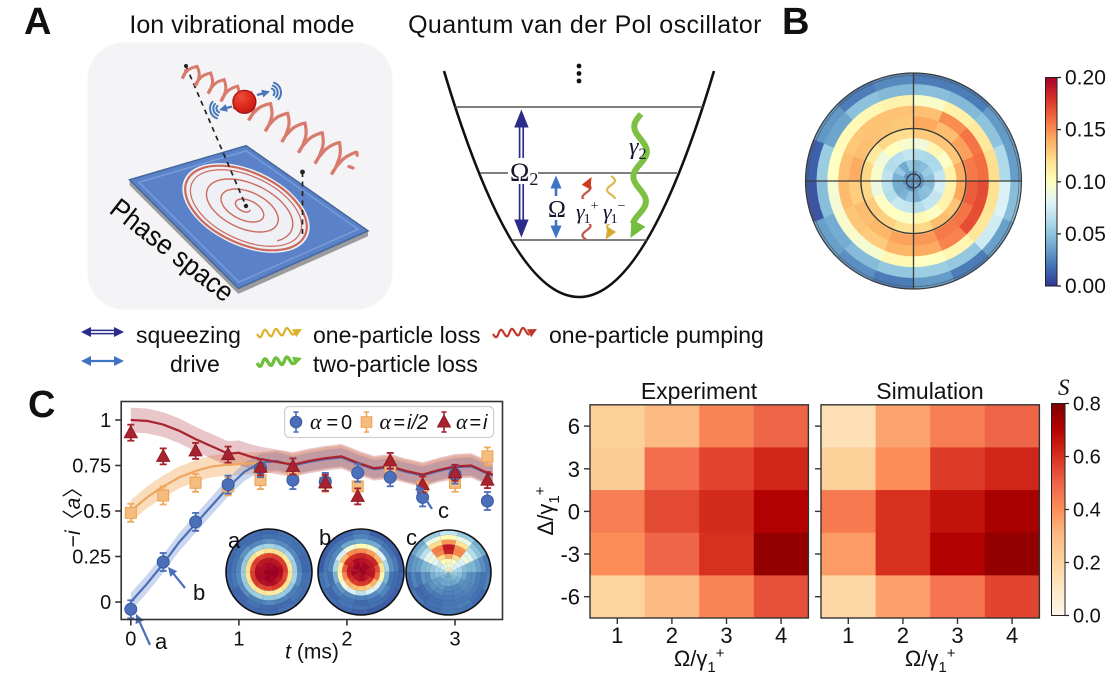 The image size is (1118, 687). Describe the element at coordinates (1085, 78) in the screenshot. I see `svg-text: 0.20` at that location.